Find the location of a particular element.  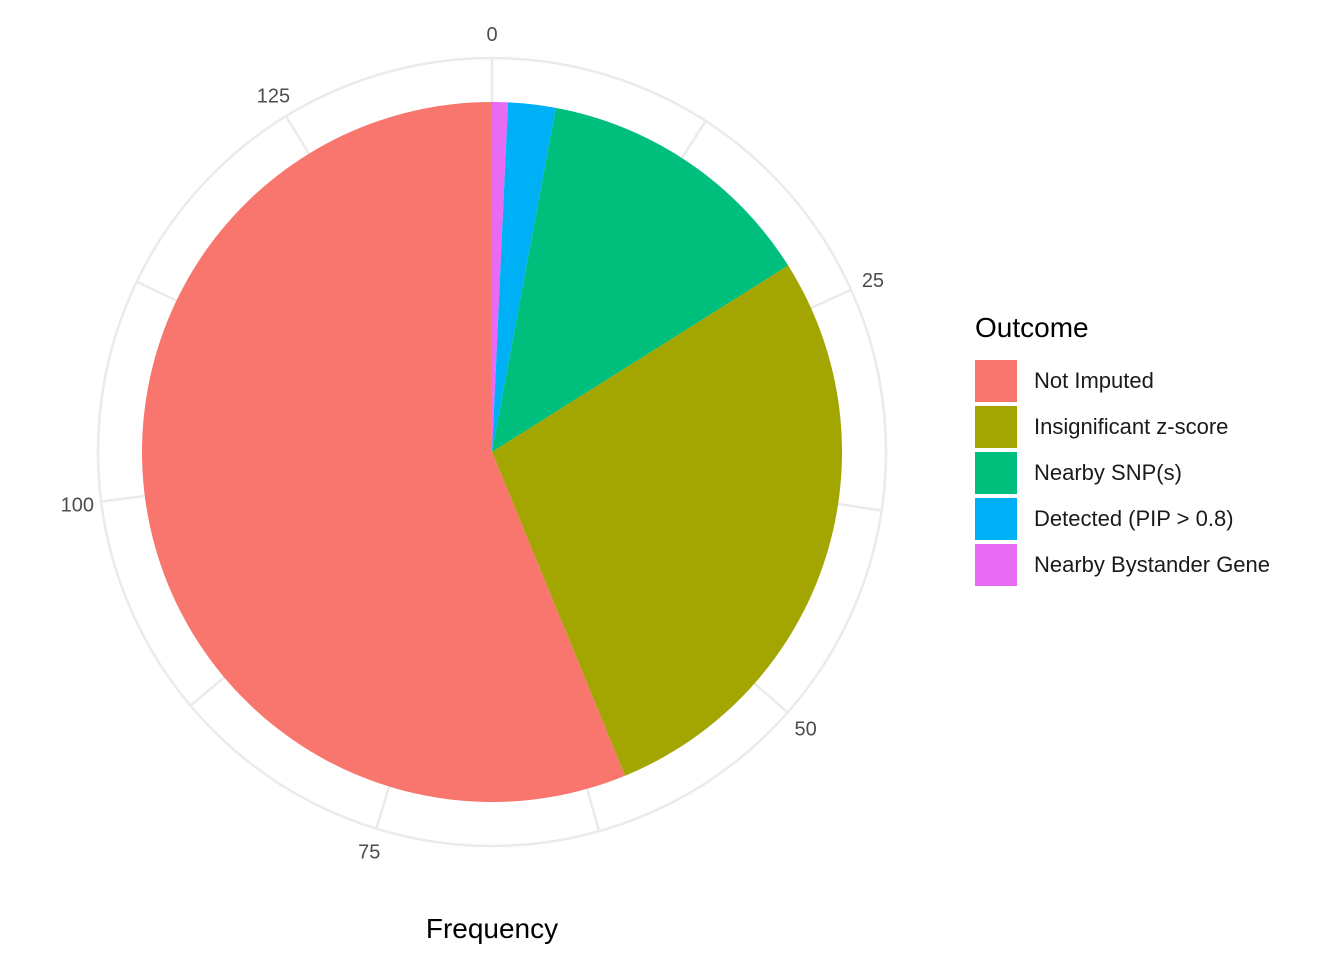

legend-item: Not Imputed is located at coordinates (1122, 381).